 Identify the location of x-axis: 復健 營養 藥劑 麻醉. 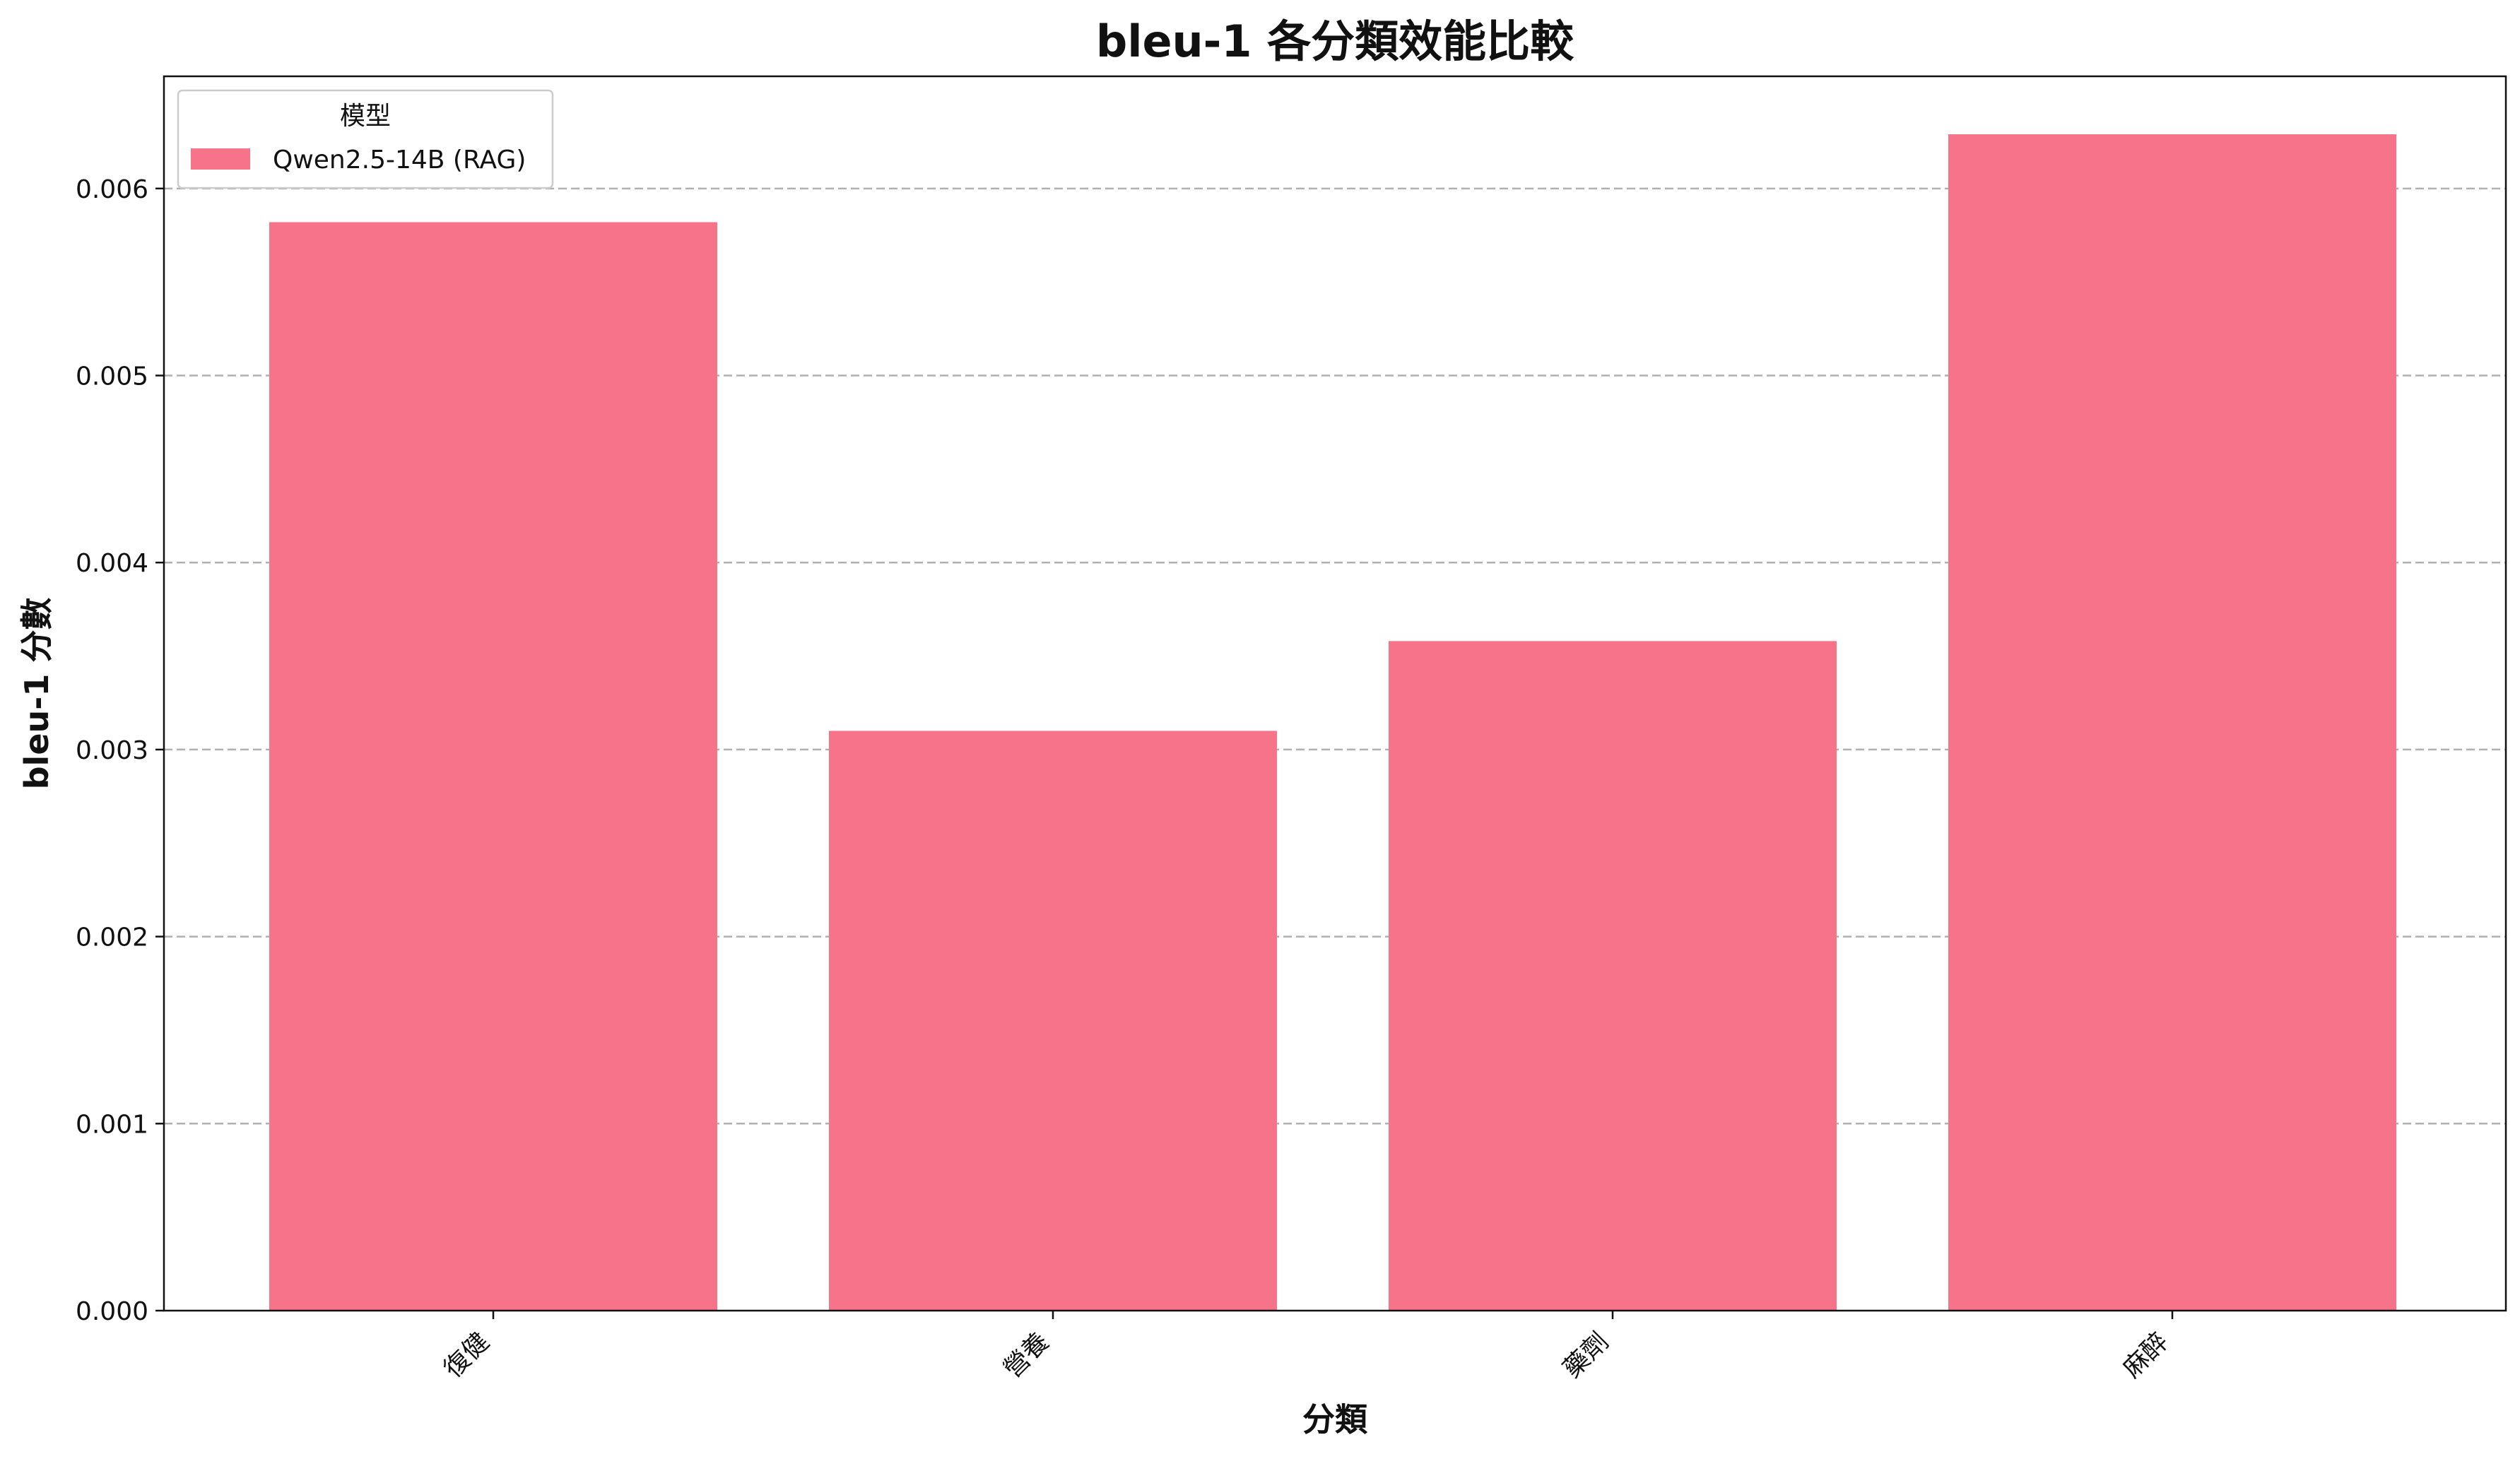
(1306, 1347).